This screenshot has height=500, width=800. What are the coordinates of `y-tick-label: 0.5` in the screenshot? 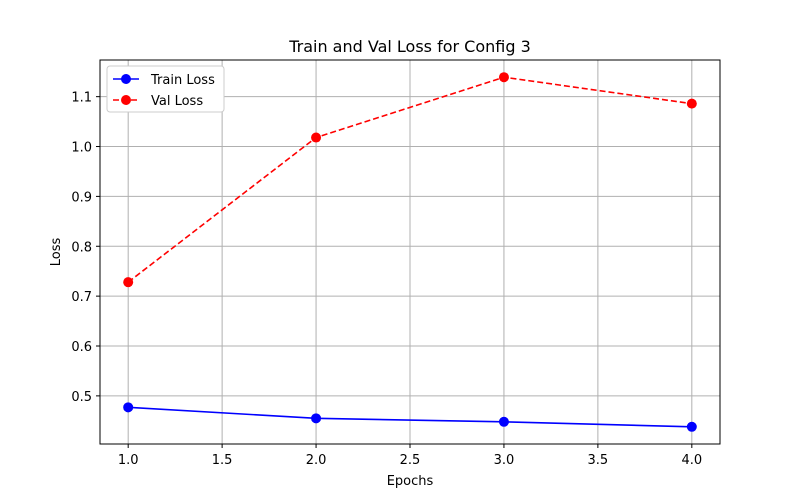 It's located at (81, 397).